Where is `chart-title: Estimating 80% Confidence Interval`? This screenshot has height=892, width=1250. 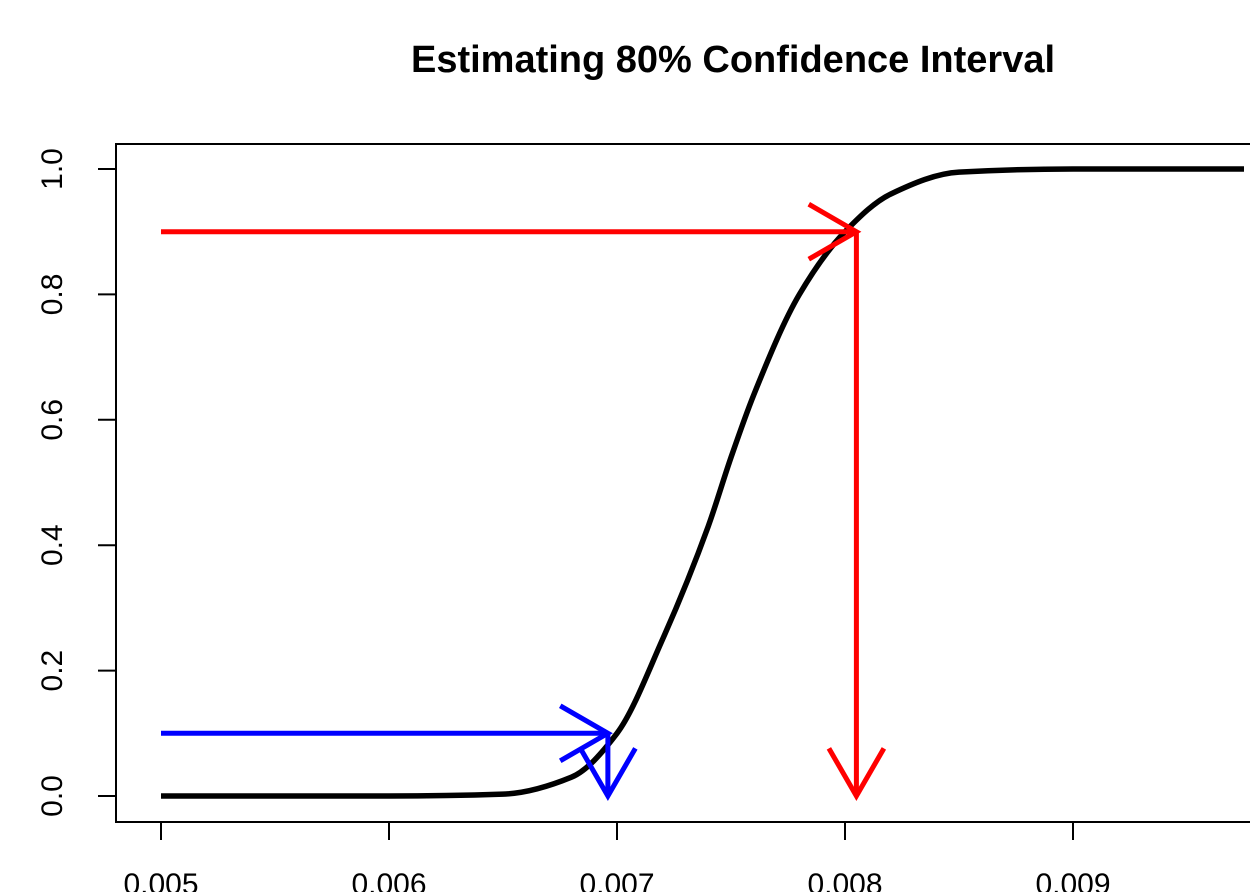 chart-title: Estimating 80% Confidence Interval is located at coordinates (733, 60).